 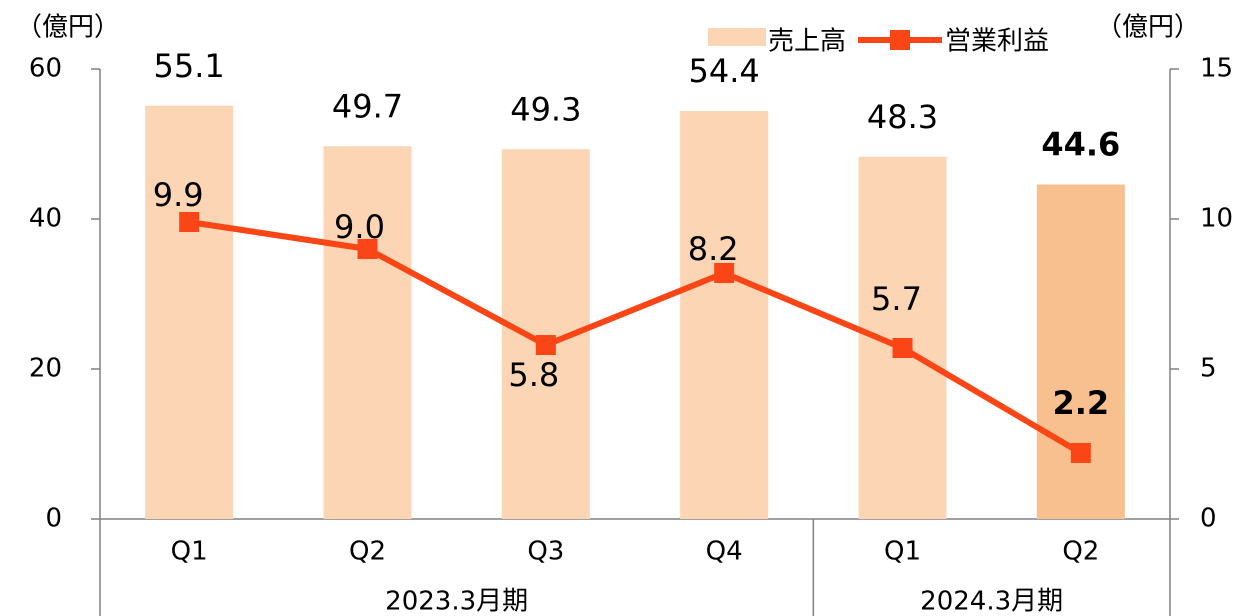 I want to click on bar-value-label: 49.3, so click(x=545, y=109).